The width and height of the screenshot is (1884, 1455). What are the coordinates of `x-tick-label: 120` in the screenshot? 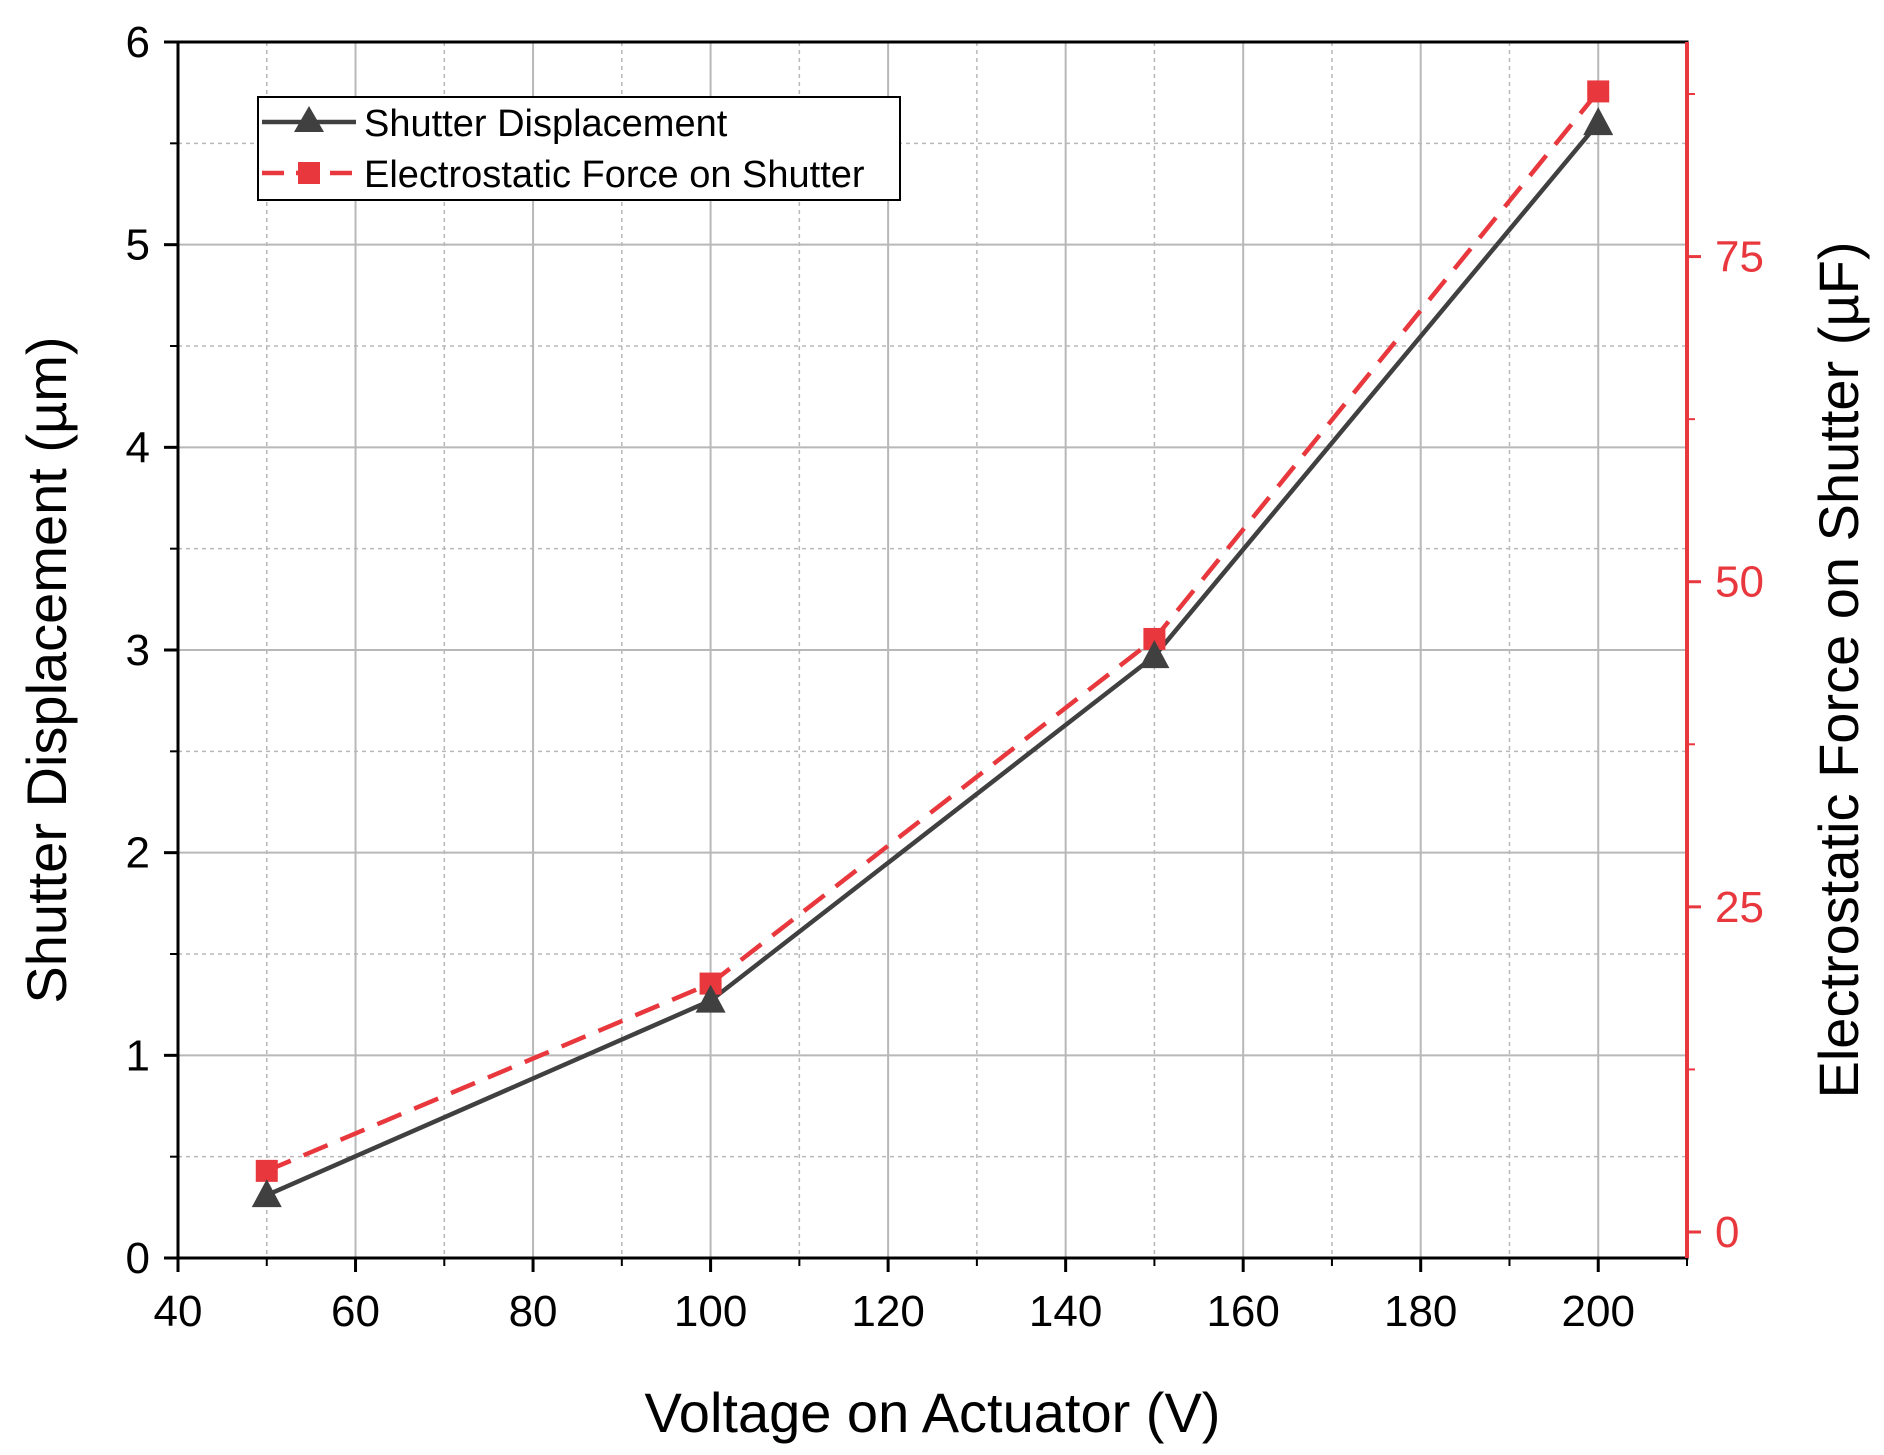 It's located at (887, 1311).